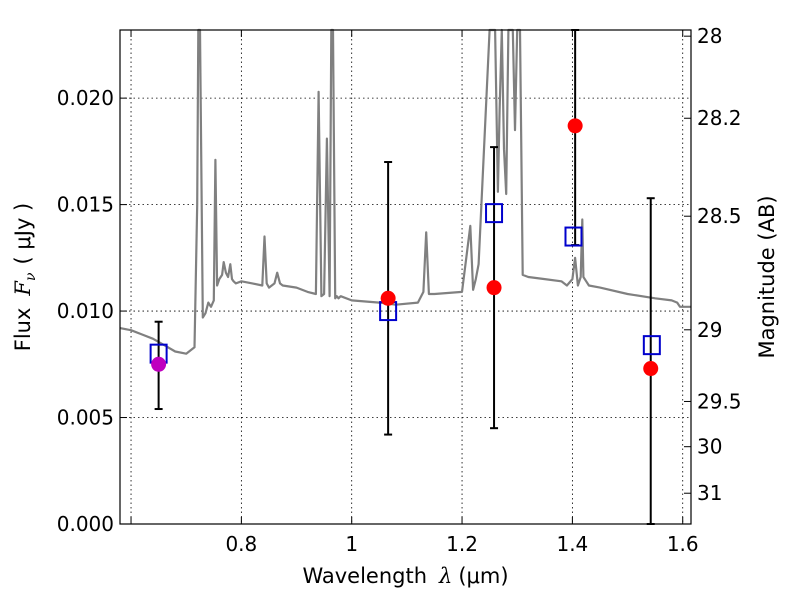  I want to click on x-axis-title-symbol: λ, so click(445, 576).